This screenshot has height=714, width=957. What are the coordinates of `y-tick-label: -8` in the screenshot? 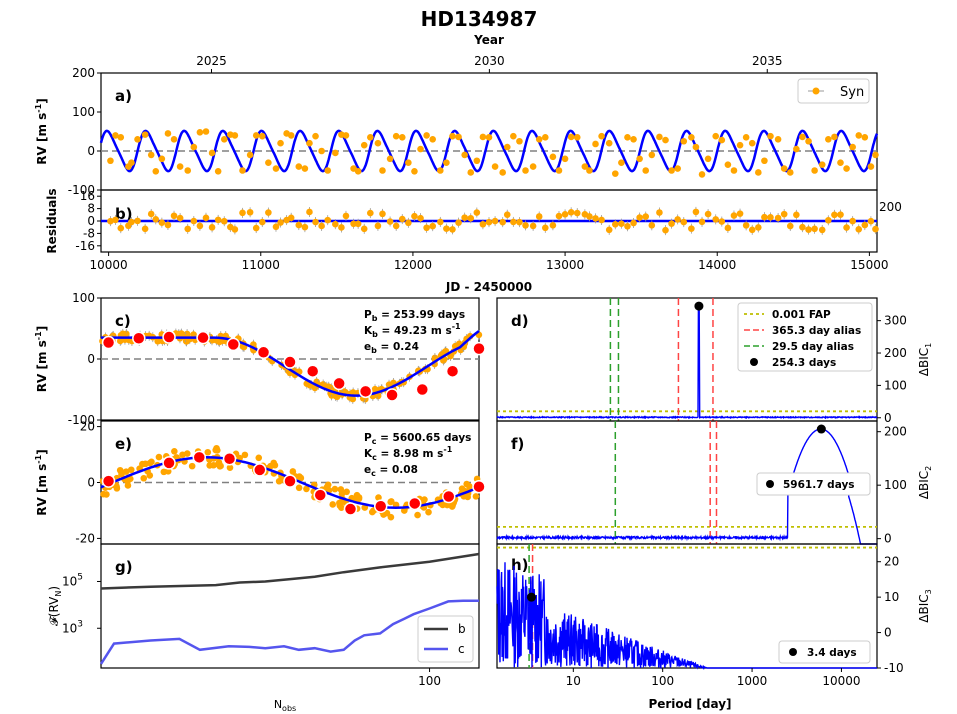 It's located at (89, 233).